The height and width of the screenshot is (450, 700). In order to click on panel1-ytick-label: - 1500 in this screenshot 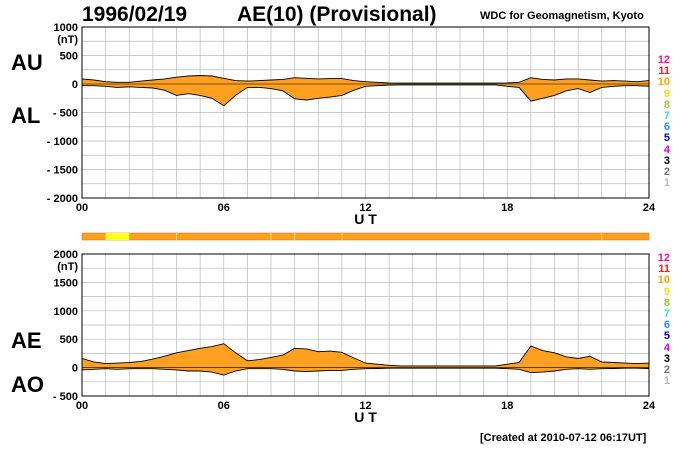, I will do `click(62, 171)`.